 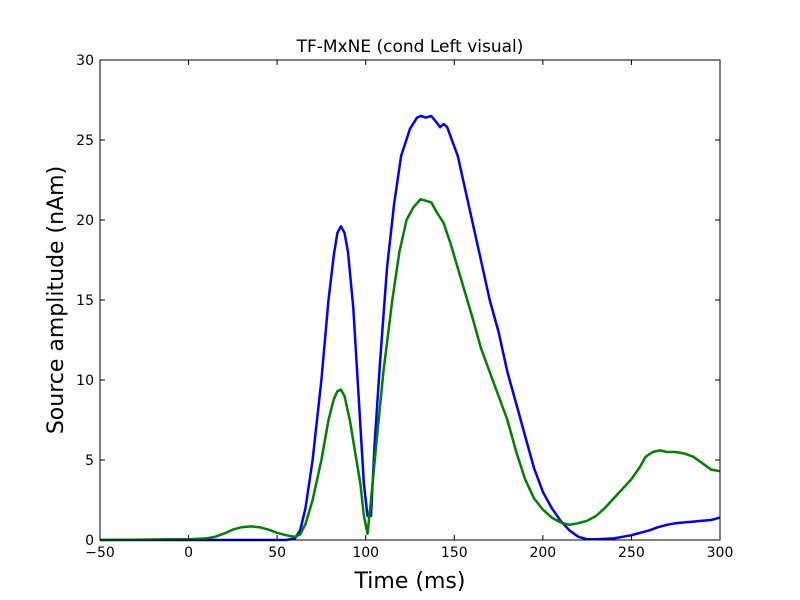 I want to click on chart-title: TF-MxNE (cond Left visual), so click(x=410, y=47).